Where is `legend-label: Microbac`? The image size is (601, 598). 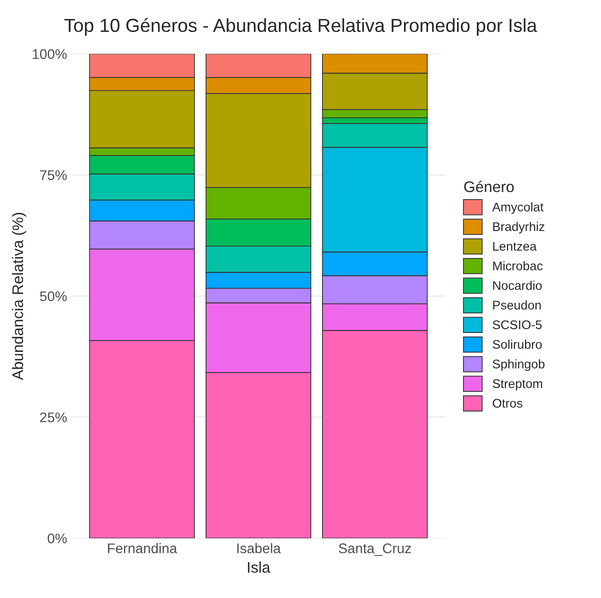
legend-label: Microbac is located at coordinates (518, 265).